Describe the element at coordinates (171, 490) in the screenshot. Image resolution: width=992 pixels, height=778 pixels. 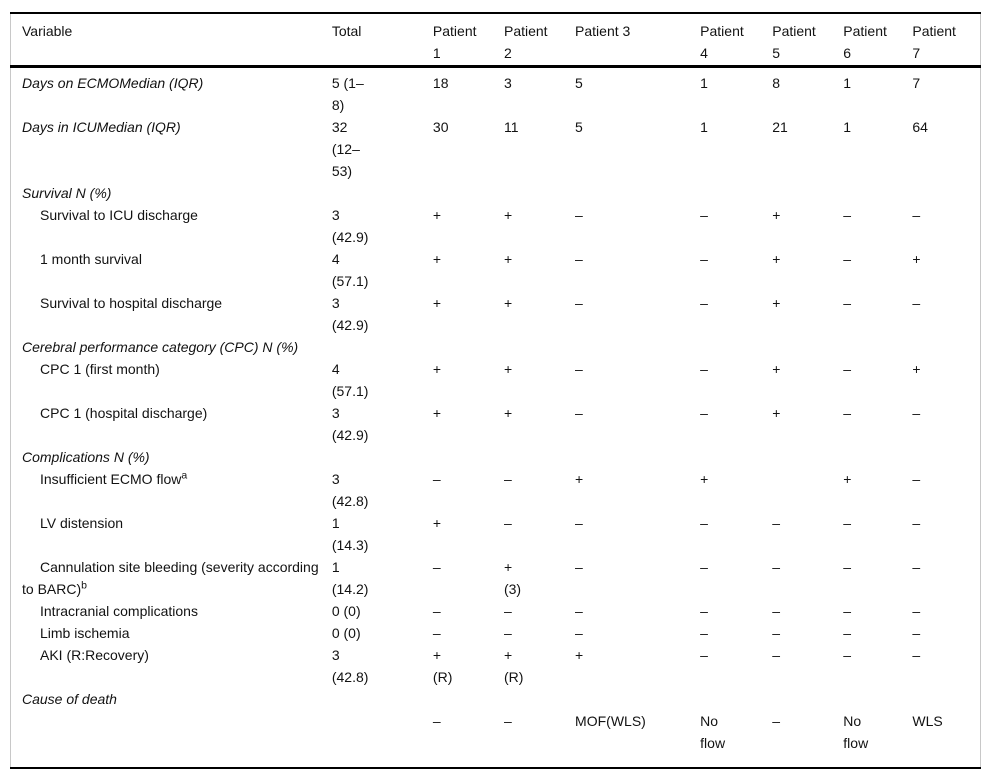
I see `row-label: Insufficient ECMO flowa` at that location.